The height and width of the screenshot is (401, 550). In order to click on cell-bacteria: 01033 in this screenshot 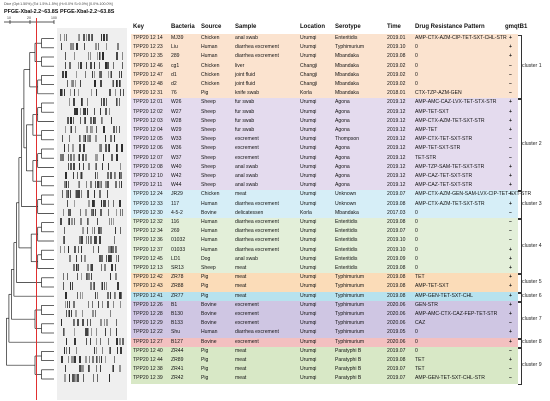, I will do `click(178, 249)`.